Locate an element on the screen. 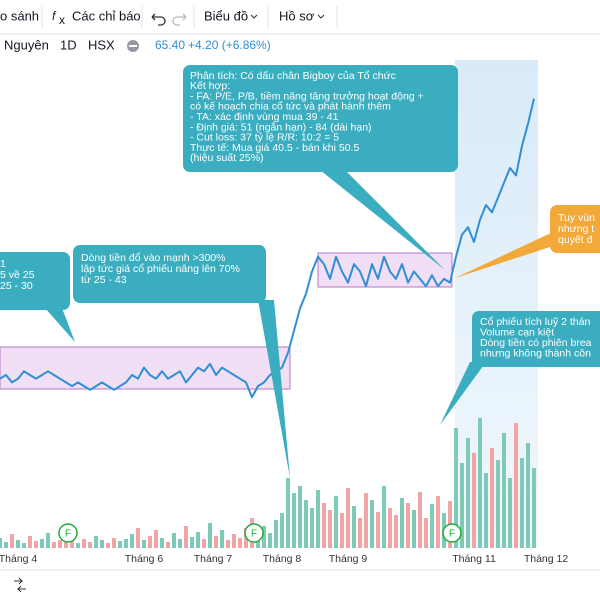 This screenshot has width=600, height=600. event-marker is located at coordinates (254, 533).